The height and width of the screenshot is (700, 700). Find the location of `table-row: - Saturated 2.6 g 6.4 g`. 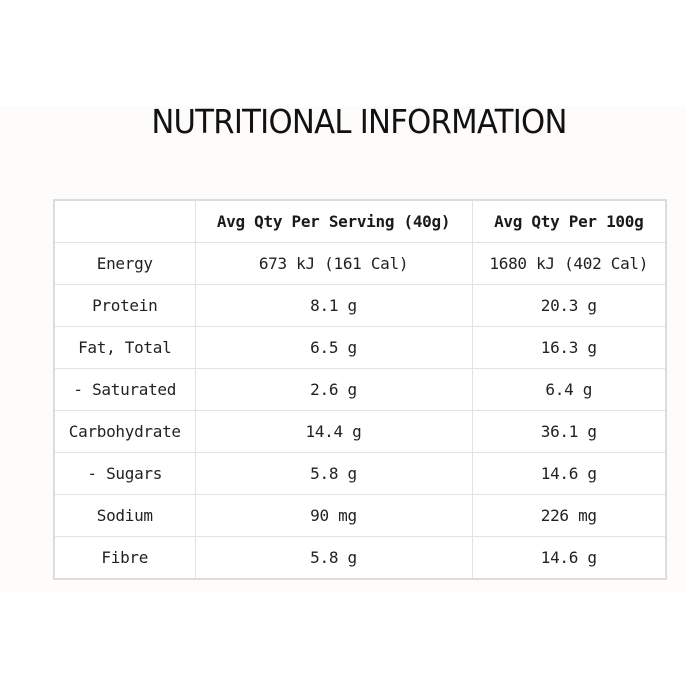

table-row: - Saturated 2.6 g 6.4 g is located at coordinates (360, 389).